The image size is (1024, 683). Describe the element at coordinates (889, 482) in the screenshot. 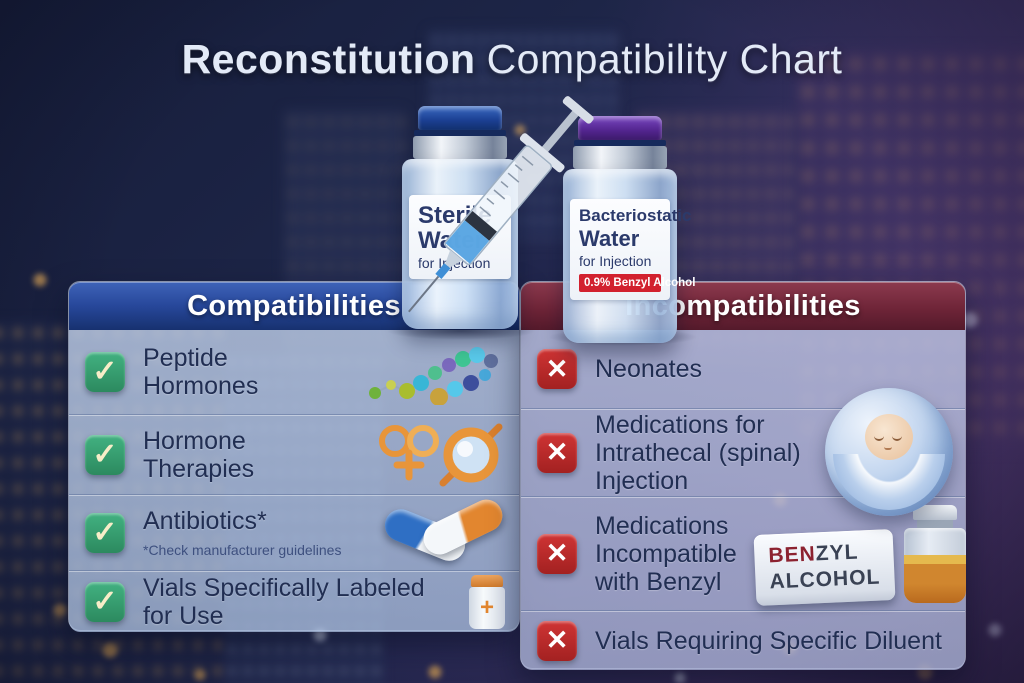

I see `blanket-fold` at that location.